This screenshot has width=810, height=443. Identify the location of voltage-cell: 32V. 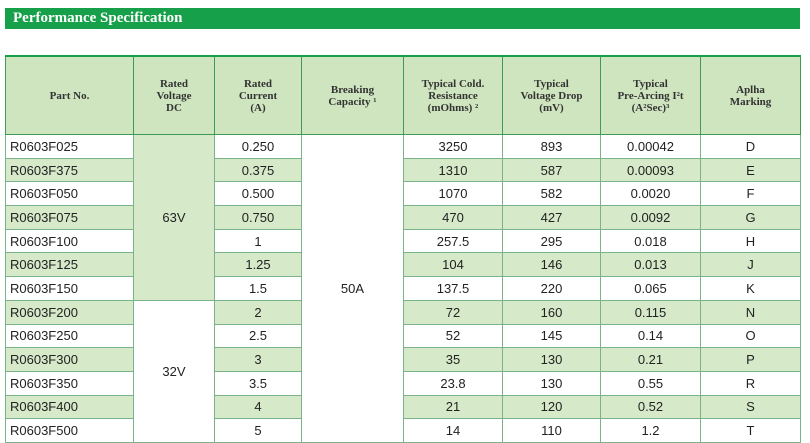
(174, 371).